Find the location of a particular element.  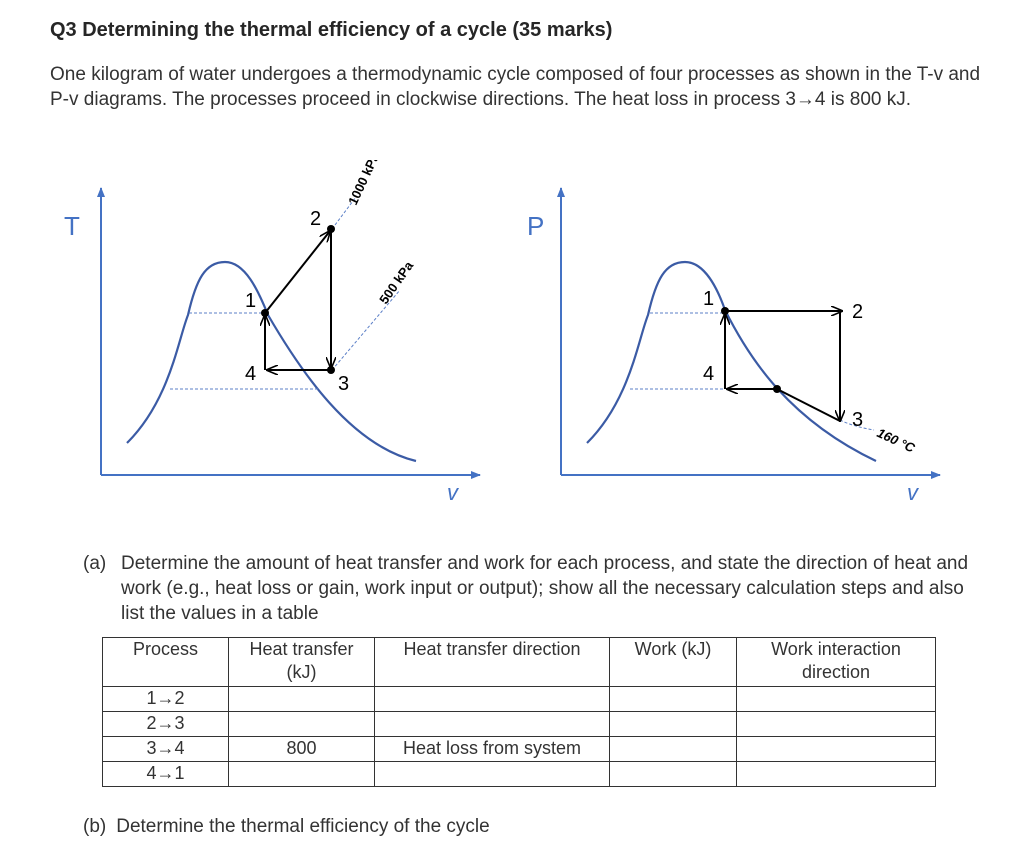

tv-point-1-label: 1 is located at coordinates (250, 301).